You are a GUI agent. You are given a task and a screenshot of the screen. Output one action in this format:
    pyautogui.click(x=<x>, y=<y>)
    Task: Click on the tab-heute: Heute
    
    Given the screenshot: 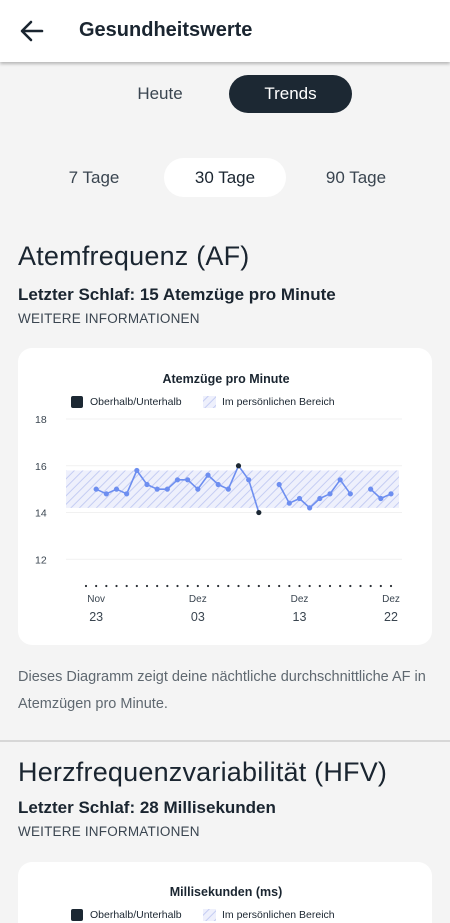 What is the action you would take?
    pyautogui.click(x=160, y=93)
    